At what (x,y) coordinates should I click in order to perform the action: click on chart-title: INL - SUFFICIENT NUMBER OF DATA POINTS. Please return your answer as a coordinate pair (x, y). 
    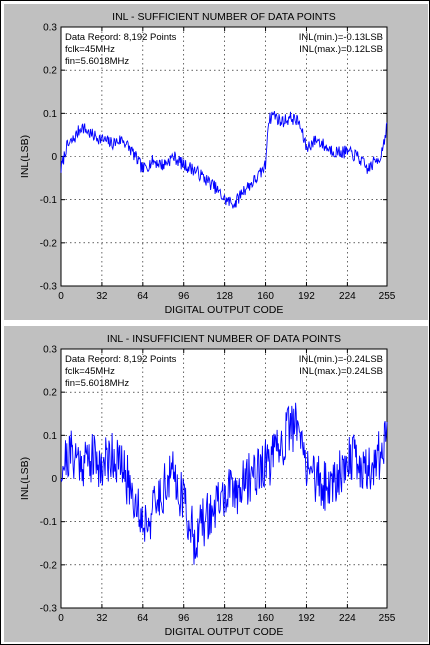
    Looking at the image, I should click on (224, 17).